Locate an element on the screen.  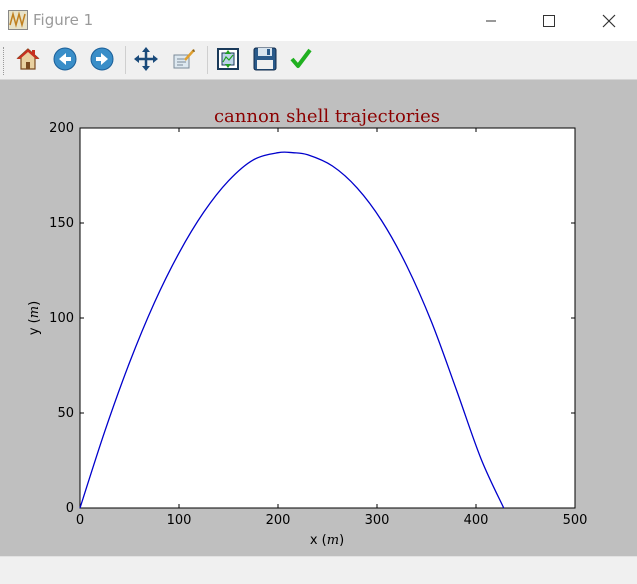
x-tick-label: 400 is located at coordinates (476, 520).